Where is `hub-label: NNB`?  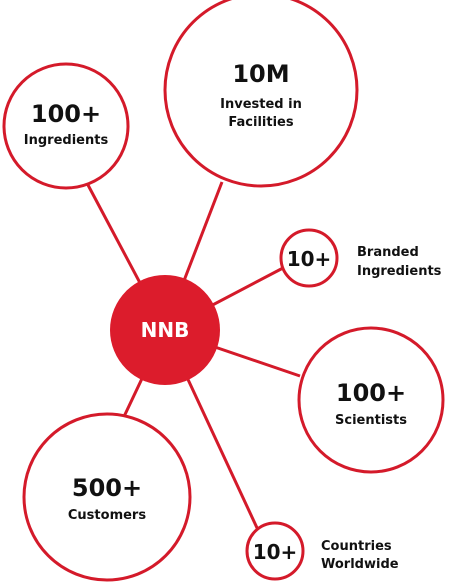 hub-label: NNB is located at coordinates (165, 330).